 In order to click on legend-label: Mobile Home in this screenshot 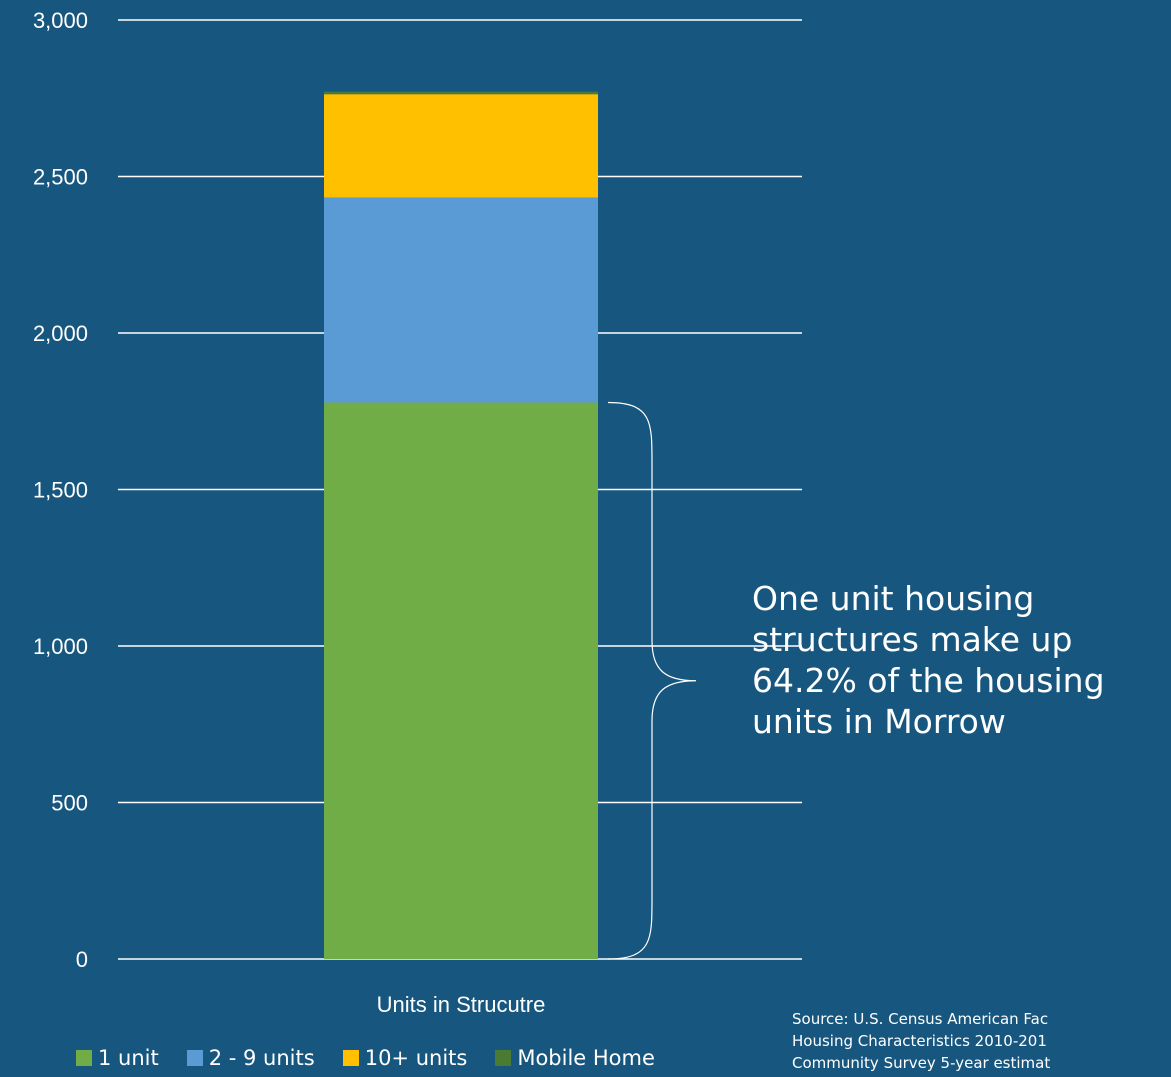, I will do `click(586, 1058)`.